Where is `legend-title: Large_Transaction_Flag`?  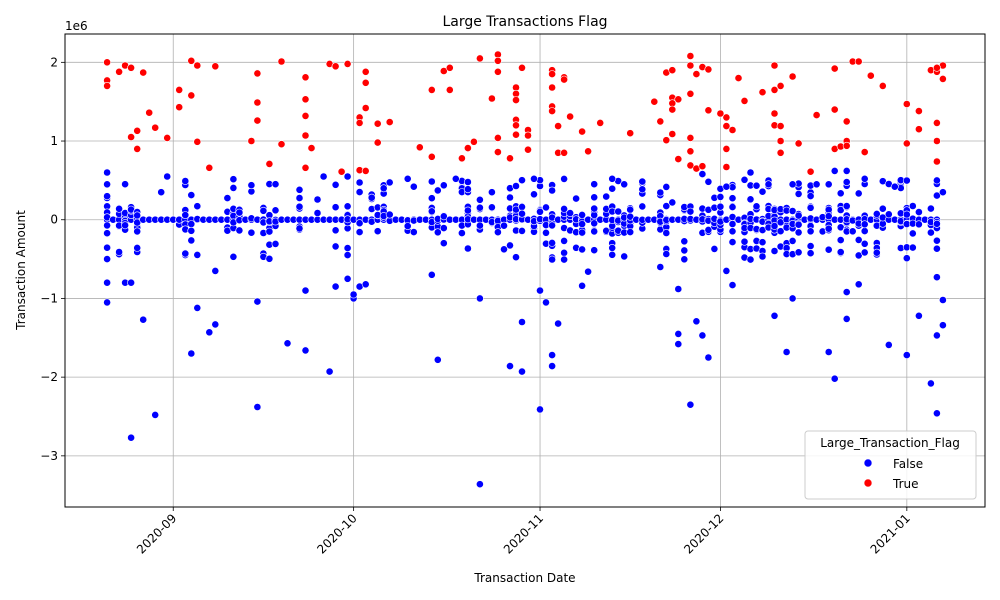
legend-title: Large_Transaction_Flag is located at coordinates (890, 443).